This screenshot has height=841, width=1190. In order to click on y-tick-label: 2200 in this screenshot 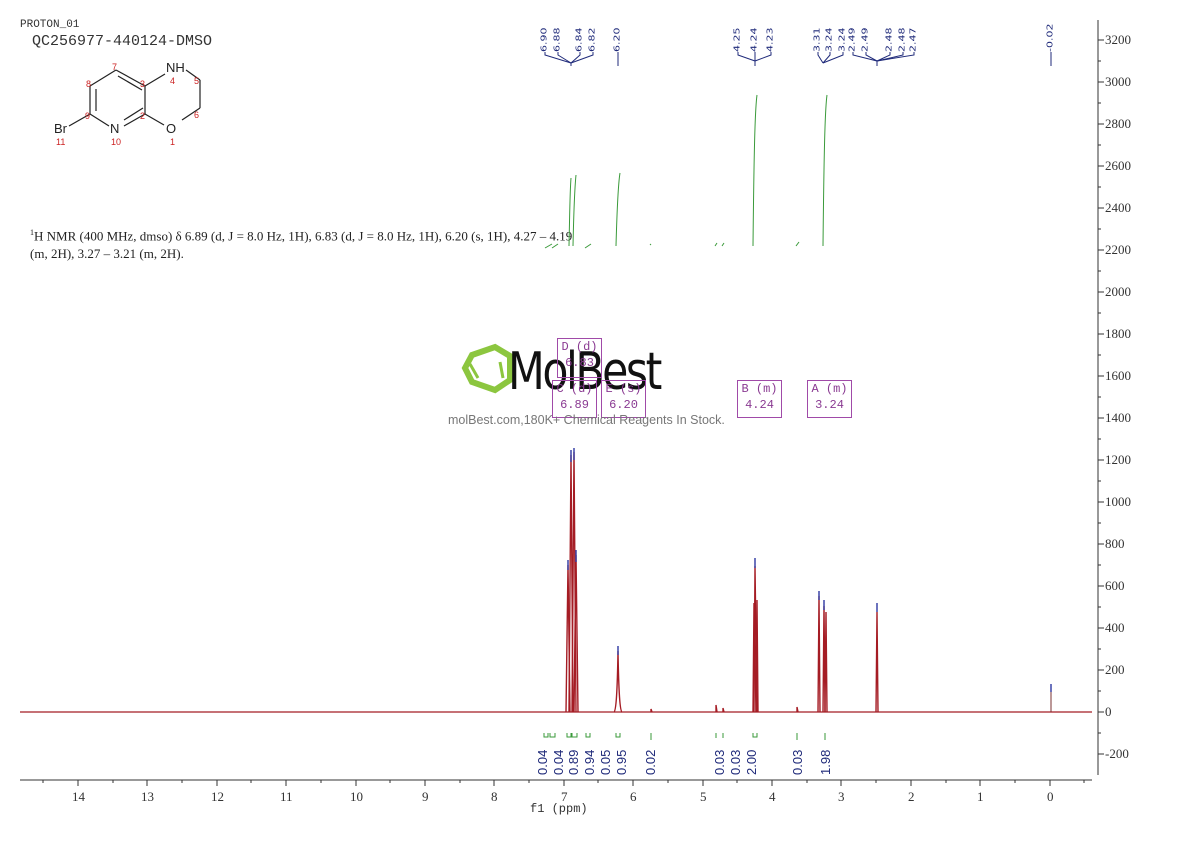, I will do `click(1118, 249)`.